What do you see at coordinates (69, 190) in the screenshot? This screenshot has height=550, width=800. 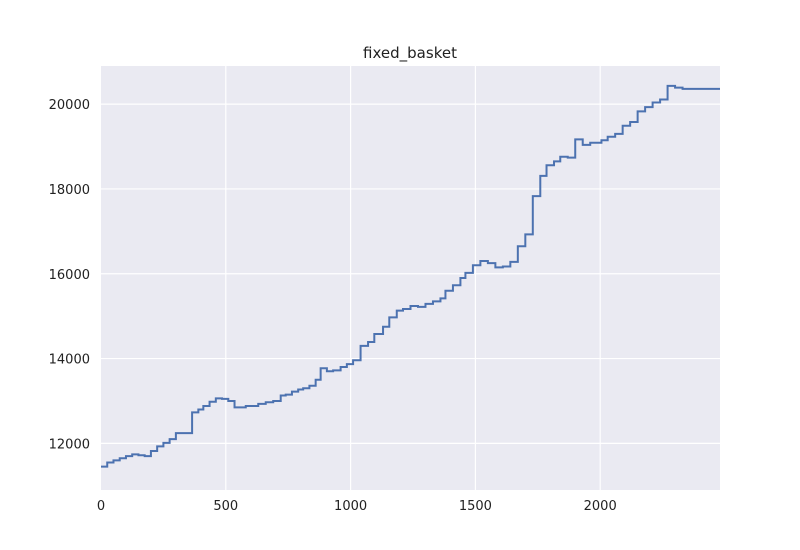 I see `y-tick-label: 18000` at bounding box center [69, 190].